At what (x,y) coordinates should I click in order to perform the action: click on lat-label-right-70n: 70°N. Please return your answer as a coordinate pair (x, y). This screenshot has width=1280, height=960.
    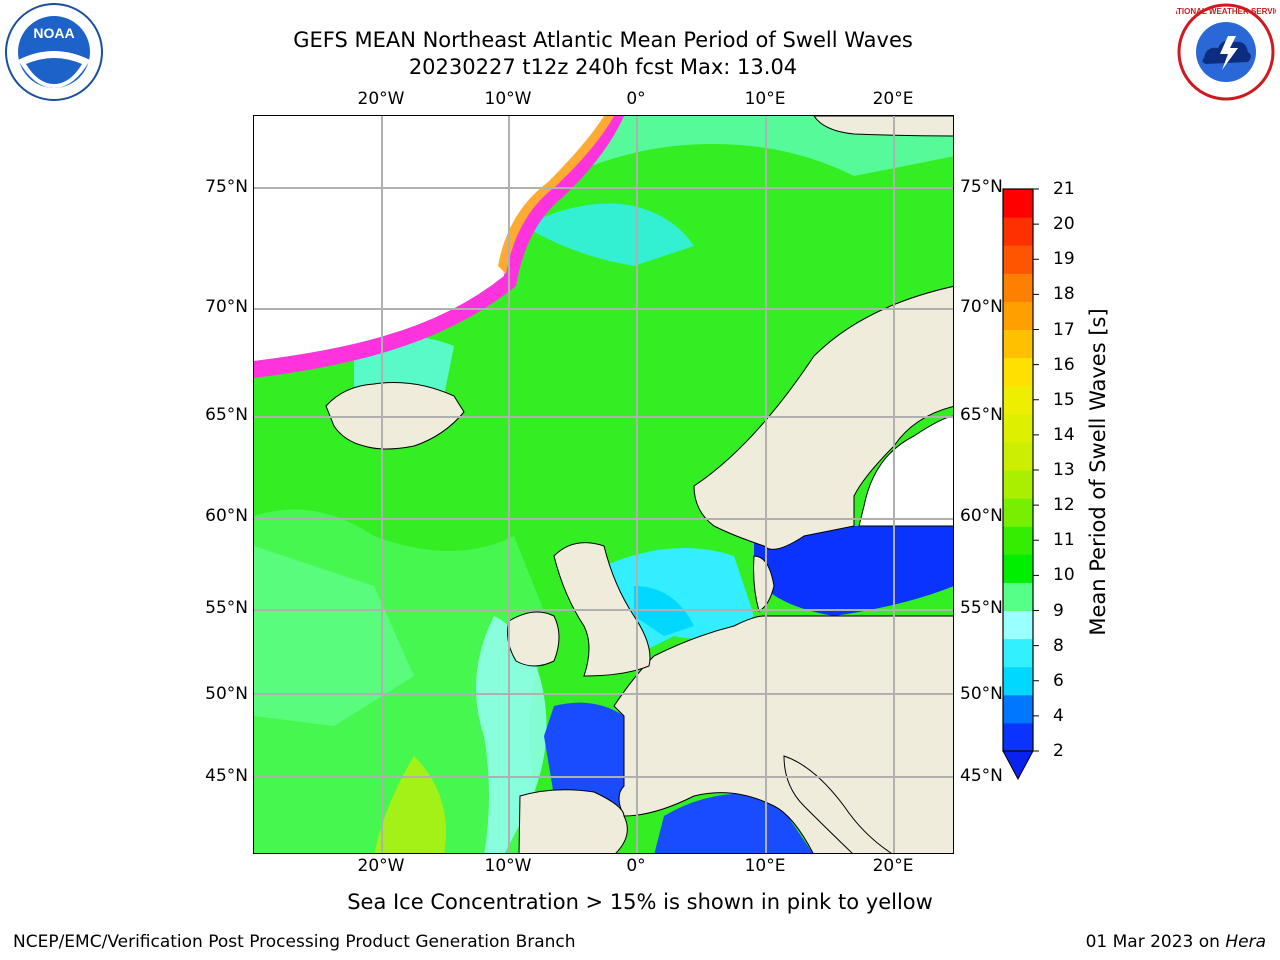
    Looking at the image, I should click on (981, 307).